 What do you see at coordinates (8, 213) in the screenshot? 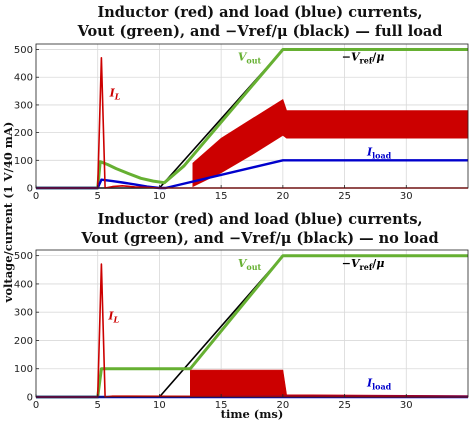
I see `y-axis-label: voltage/current (1 V/40 mA)` at bounding box center [8, 213].